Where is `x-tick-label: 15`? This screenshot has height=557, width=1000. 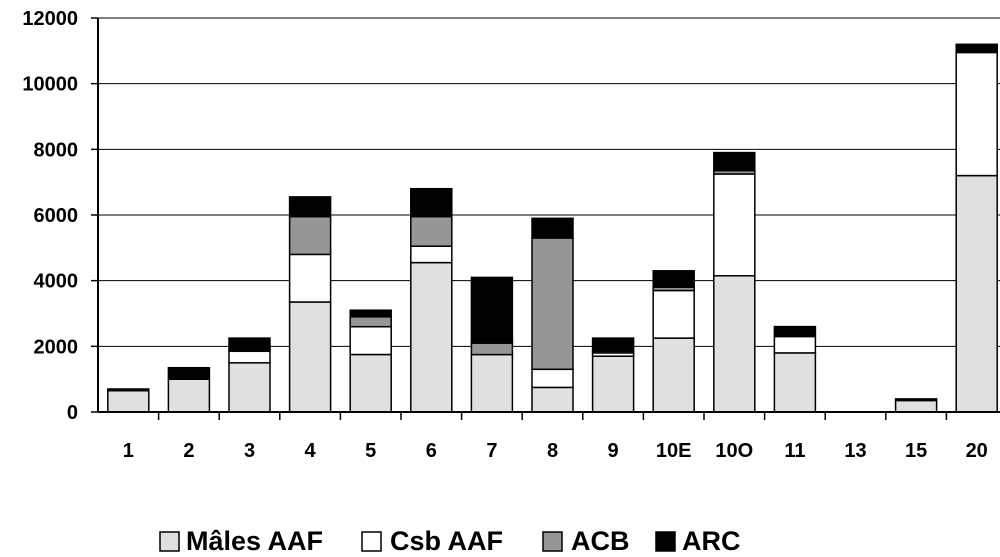 x-tick-label: 15 is located at coordinates (916, 451).